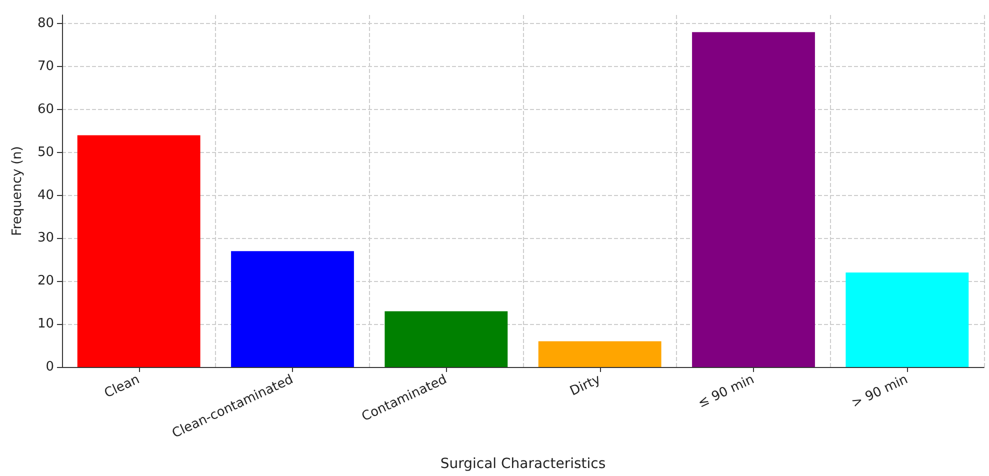  Describe the element at coordinates (50, 367) in the screenshot. I see `y-tick-label: 0` at that location.